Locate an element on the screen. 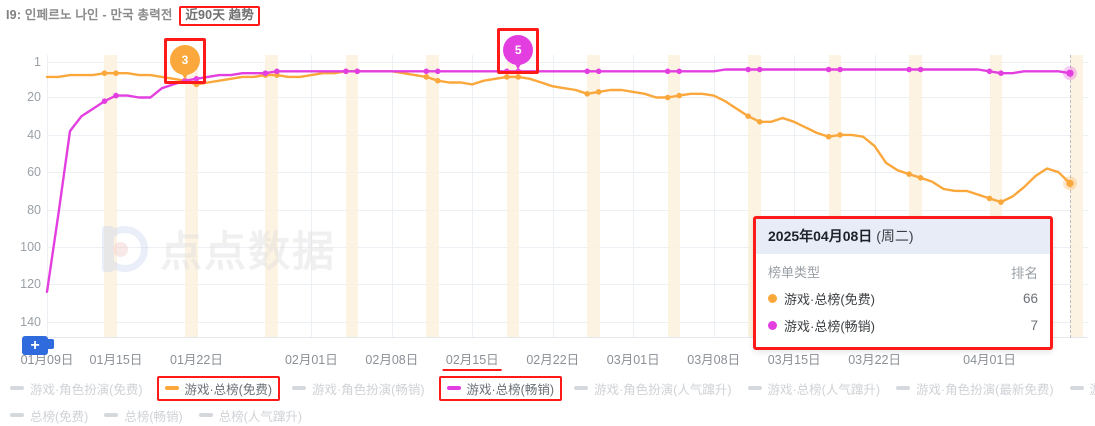 The height and width of the screenshot is (426, 1095). x-axis-tick-label: 04月01日 is located at coordinates (989, 358).